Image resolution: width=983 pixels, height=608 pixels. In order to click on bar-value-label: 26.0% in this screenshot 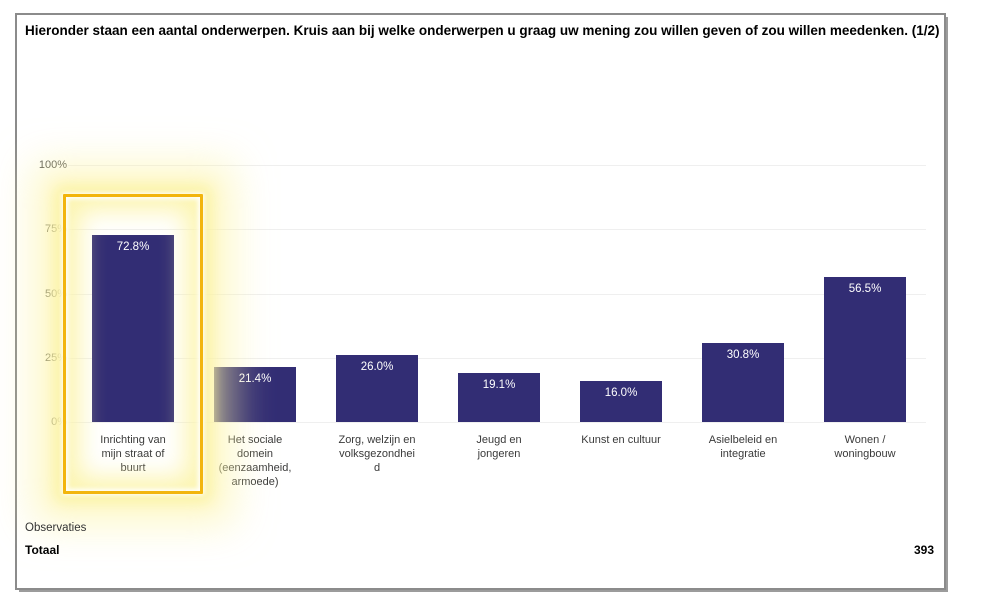, I will do `click(377, 367)`.